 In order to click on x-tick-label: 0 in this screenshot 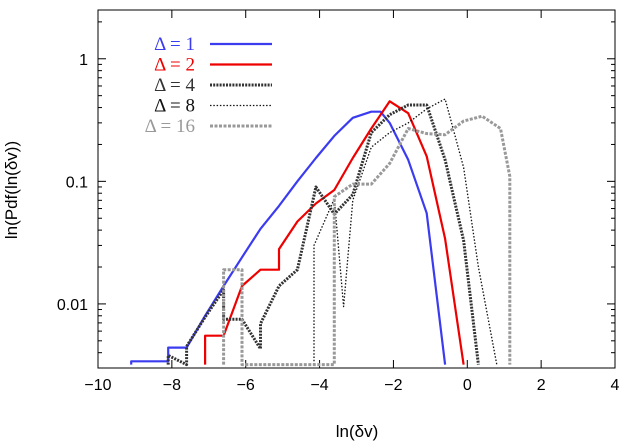, I will do `click(467, 385)`.